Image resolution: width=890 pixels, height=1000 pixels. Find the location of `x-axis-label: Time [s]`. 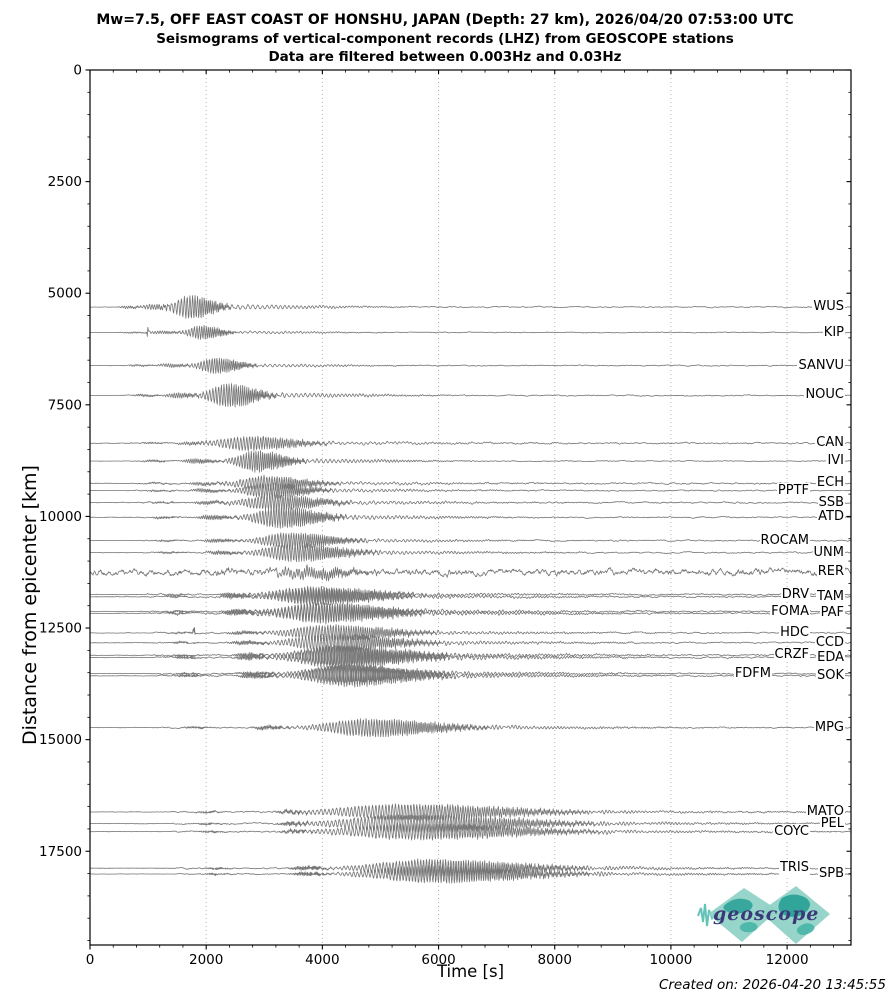

x-axis-label: Time [s] is located at coordinates (470, 971).